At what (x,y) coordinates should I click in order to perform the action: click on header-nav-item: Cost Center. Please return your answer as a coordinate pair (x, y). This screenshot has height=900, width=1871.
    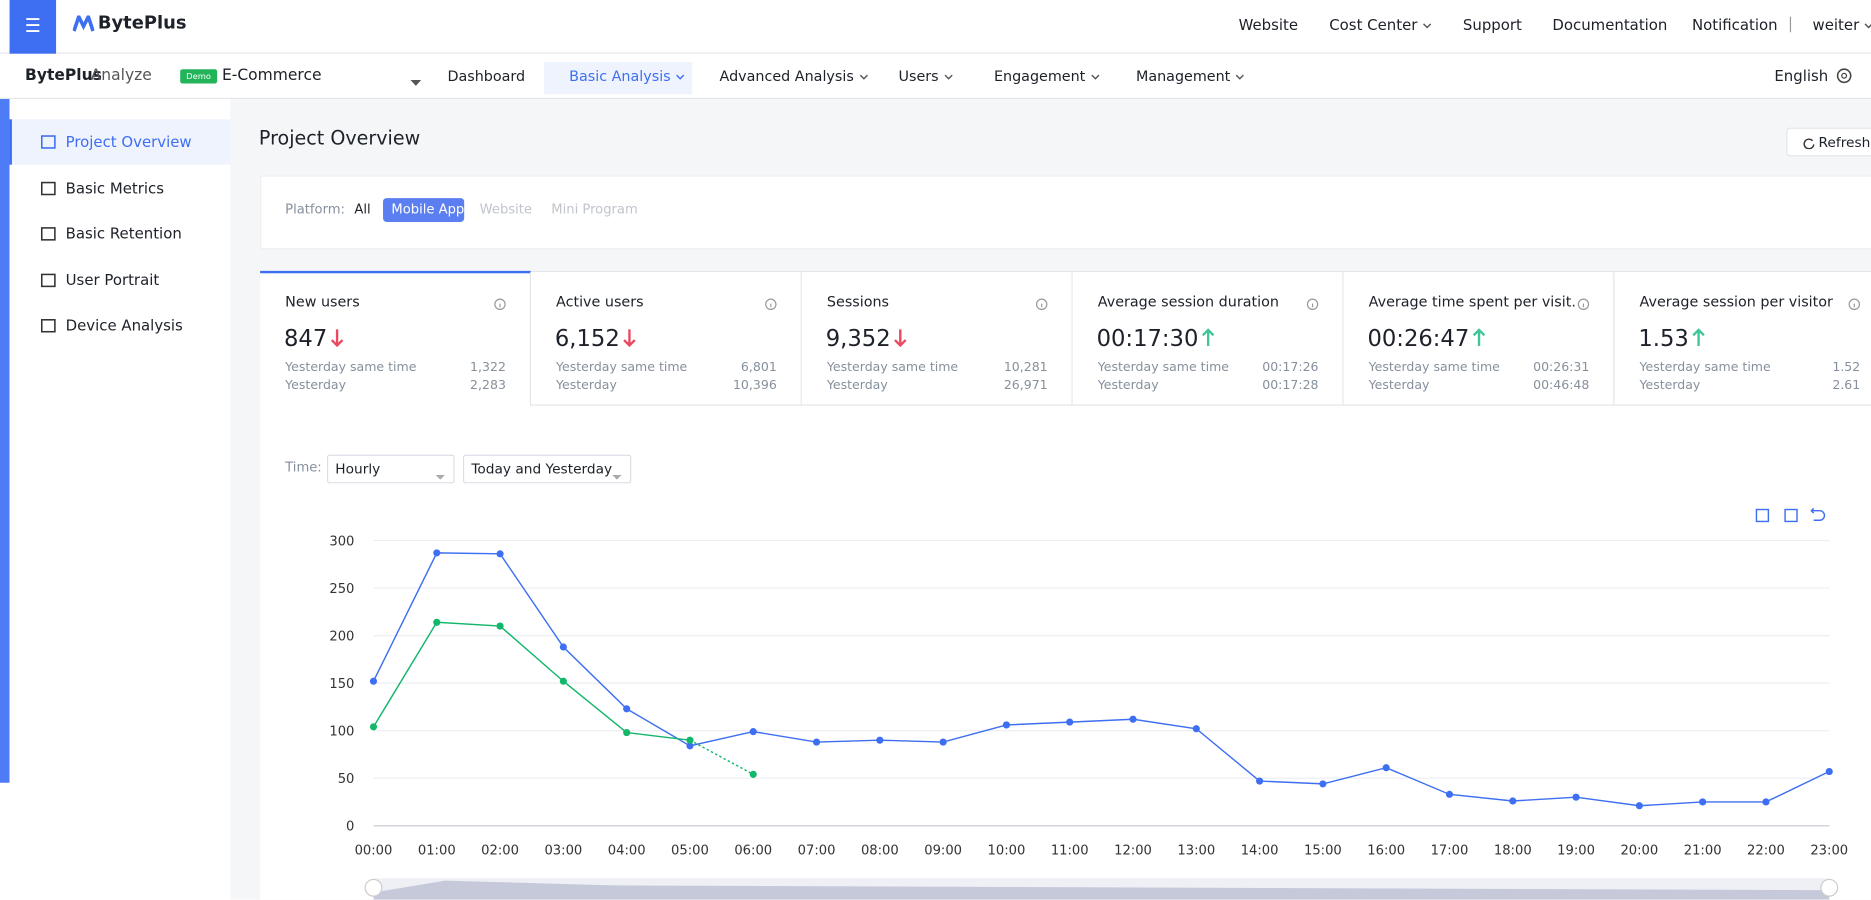
    Looking at the image, I should click on (1380, 24).